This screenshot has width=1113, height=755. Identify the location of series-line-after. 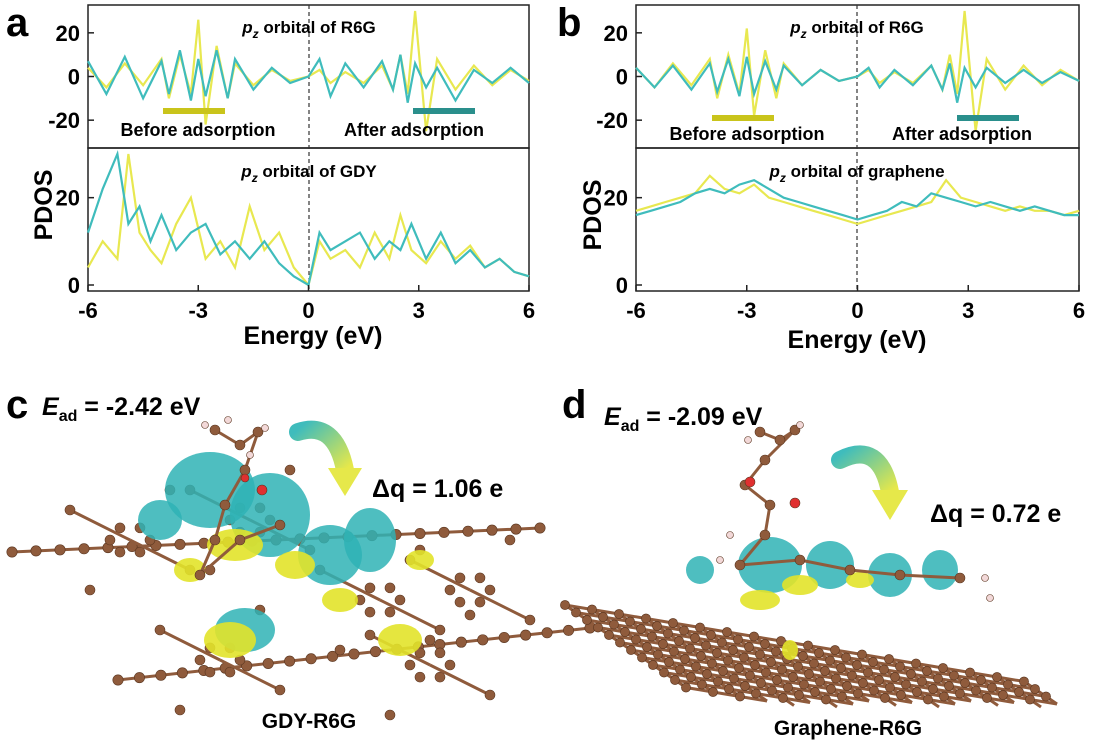
(308, 76).